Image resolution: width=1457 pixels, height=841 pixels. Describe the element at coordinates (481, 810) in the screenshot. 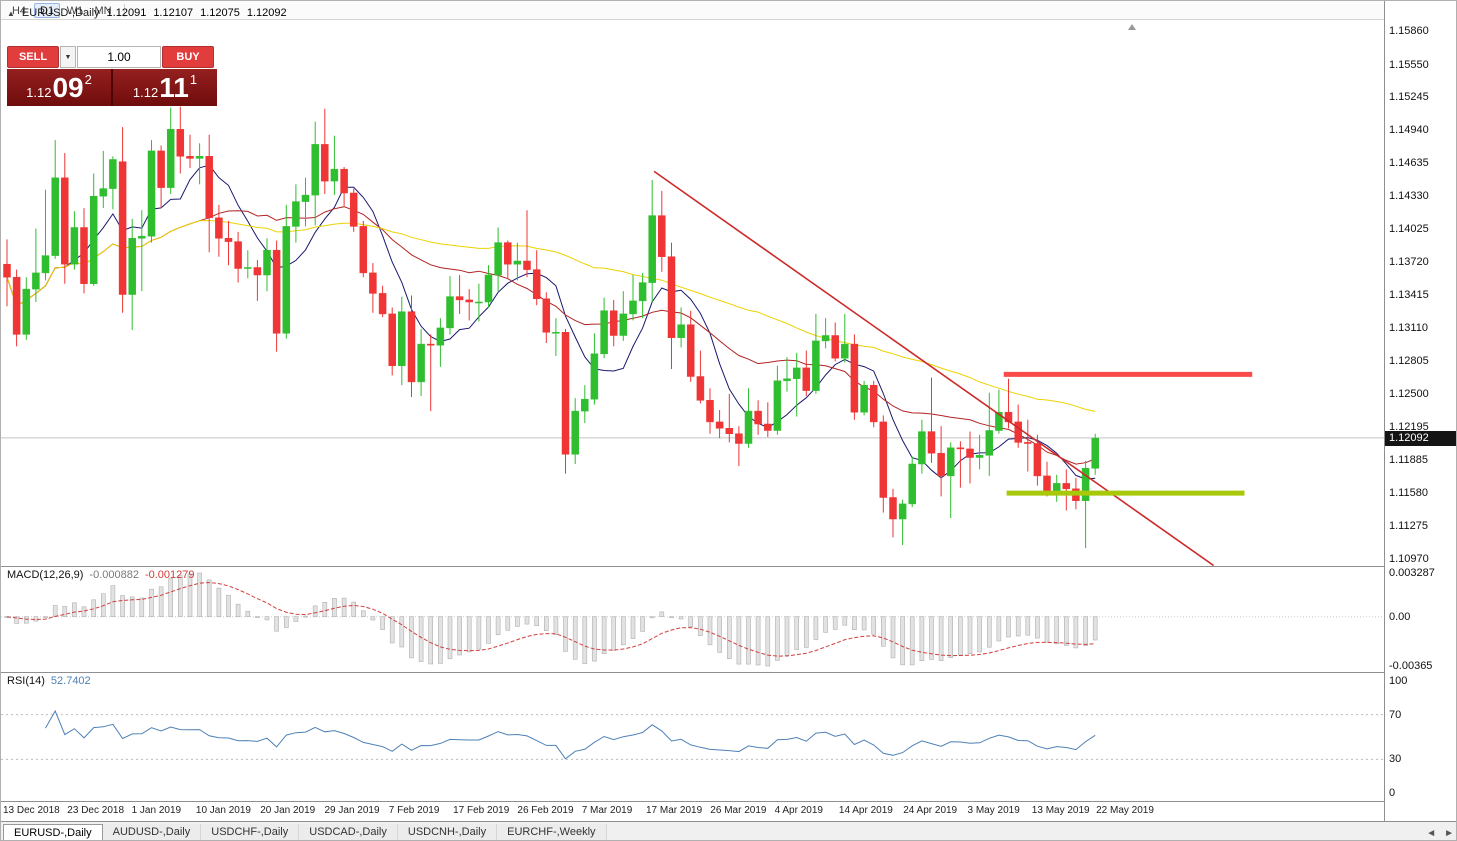

I see `time-axis-tick: 17 Feb 2019` at that location.